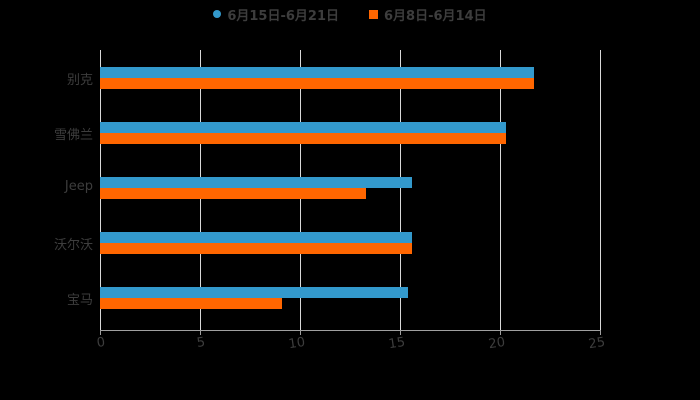 The height and width of the screenshot is (400, 700). I want to click on category-label: Jeep, so click(78, 186).